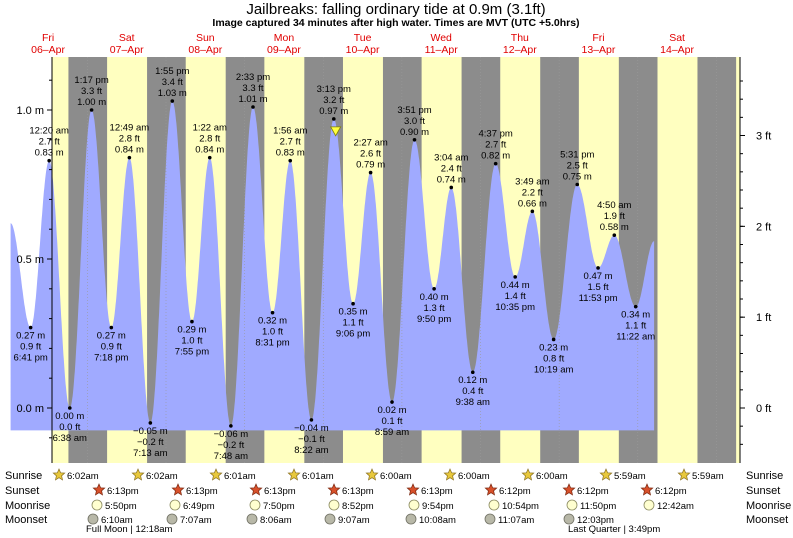 This screenshot has width=793, height=538. What do you see at coordinates (451, 168) in the screenshot?
I see `extreme-feet: 2.4 ft` at bounding box center [451, 168].